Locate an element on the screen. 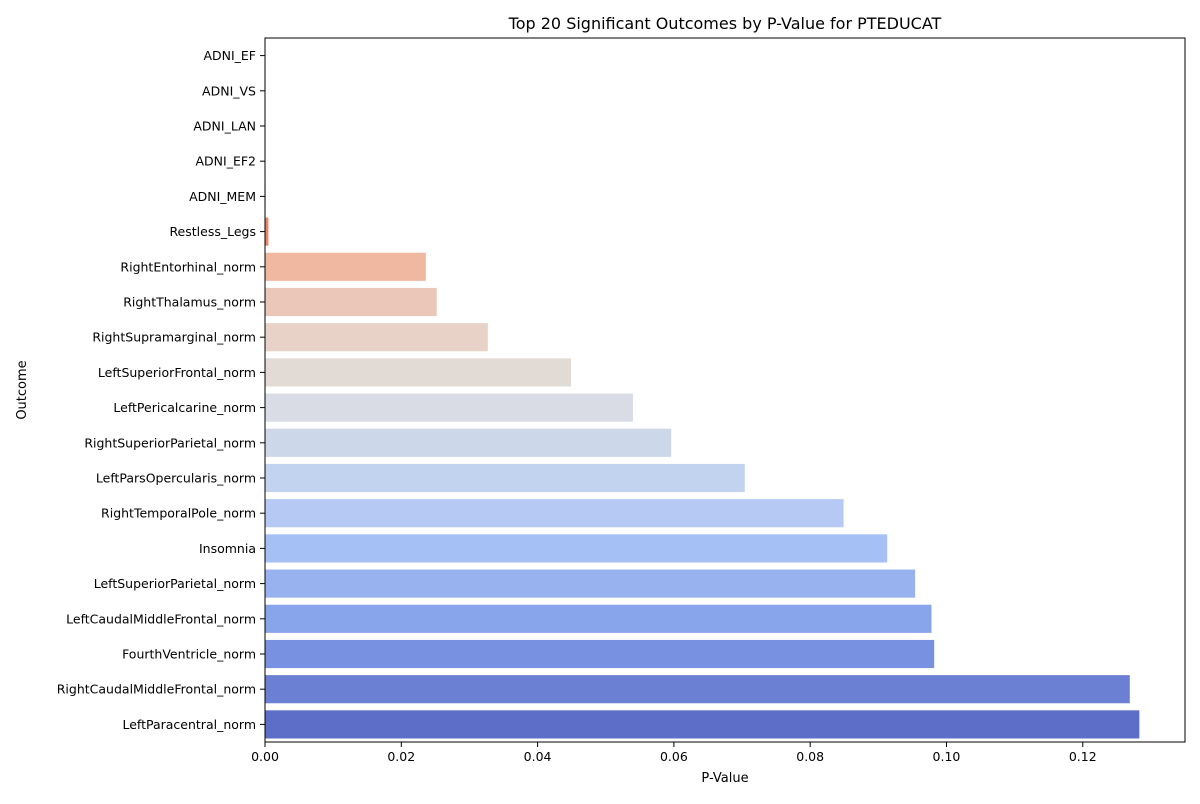  x-tick-label: 0.04 is located at coordinates (538, 756).